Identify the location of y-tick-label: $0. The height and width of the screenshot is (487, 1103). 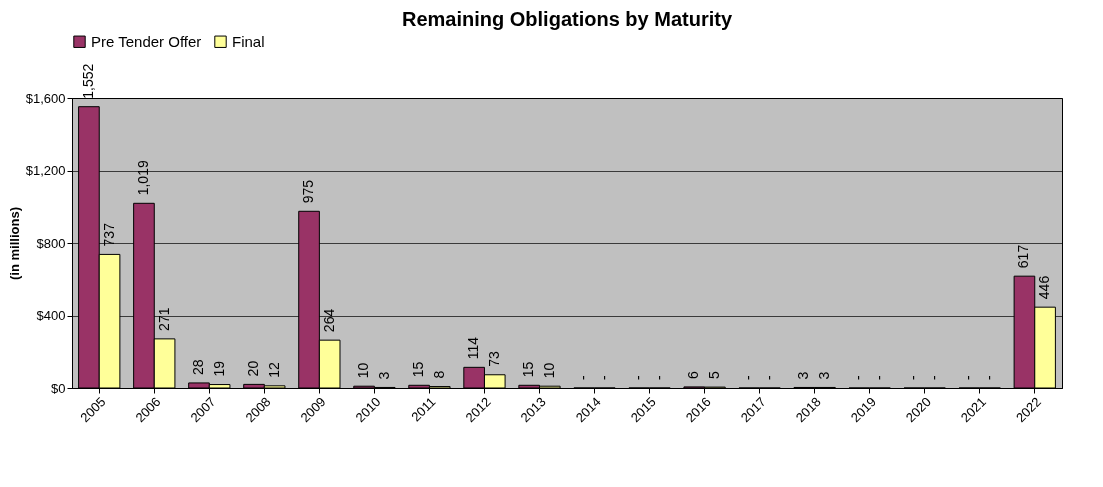
(58, 388).